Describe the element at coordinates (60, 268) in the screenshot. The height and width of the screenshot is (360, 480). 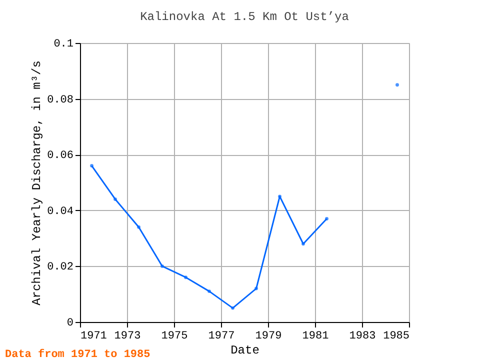
I see `y-tick-label: 0.02` at that location.